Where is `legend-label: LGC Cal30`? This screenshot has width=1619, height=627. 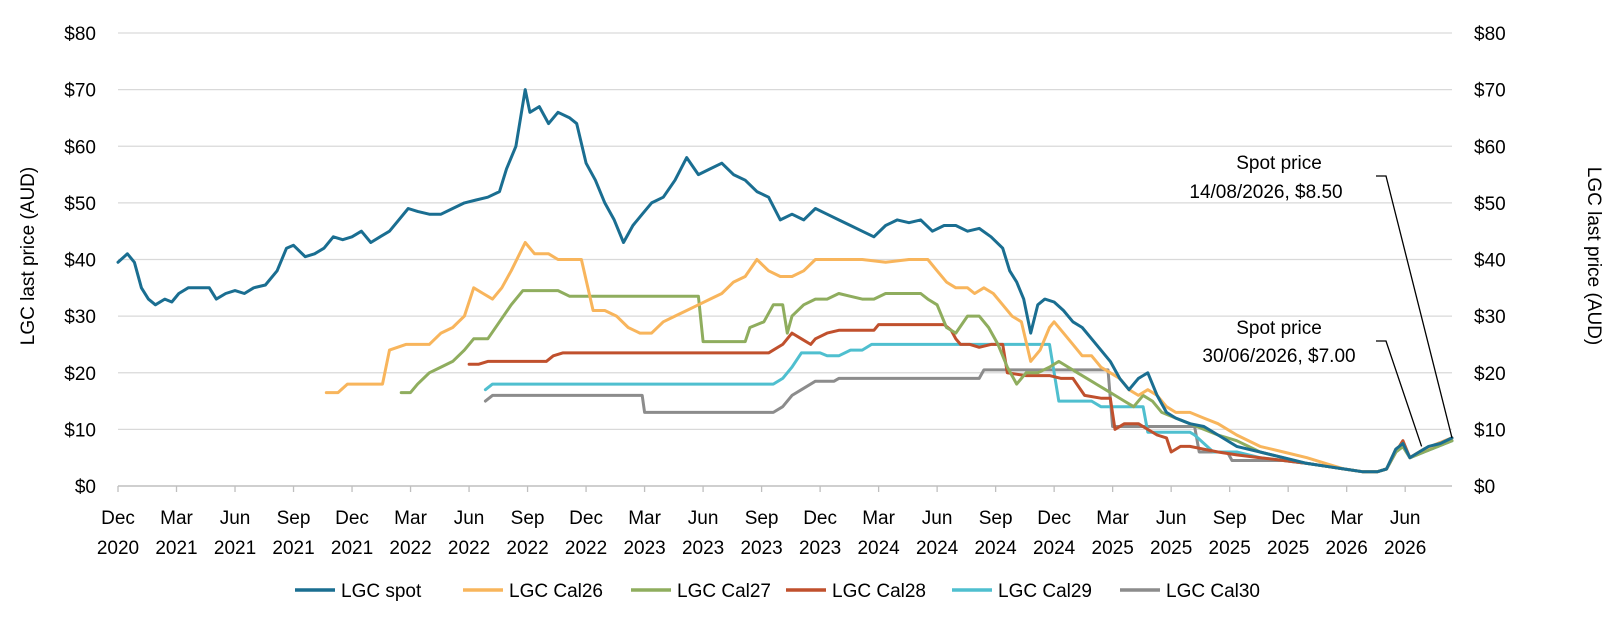
legend-label: LGC Cal30 is located at coordinates (1213, 591).